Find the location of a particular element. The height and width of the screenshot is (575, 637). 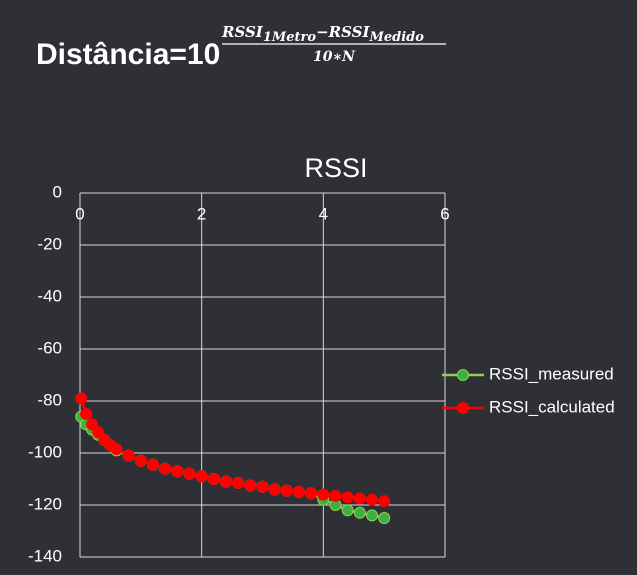

formula-part: − is located at coordinates (322, 32).